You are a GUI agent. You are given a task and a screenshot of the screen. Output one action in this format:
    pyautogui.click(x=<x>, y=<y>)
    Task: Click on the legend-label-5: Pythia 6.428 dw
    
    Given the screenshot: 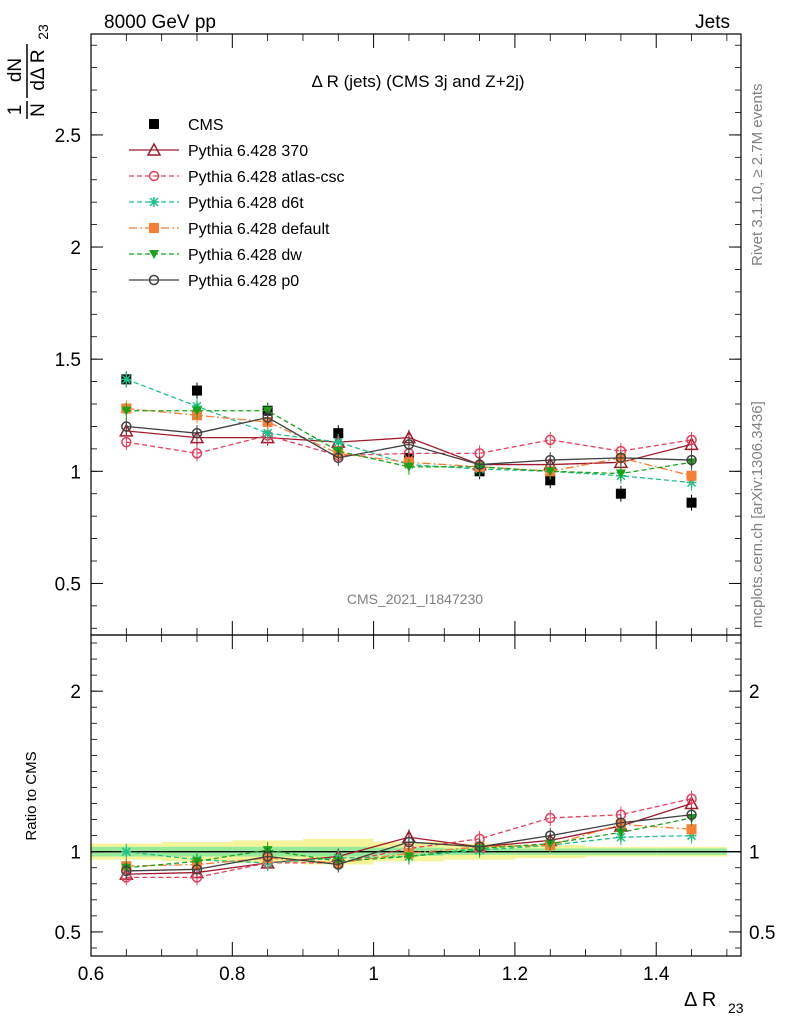 What is the action you would take?
    pyautogui.click(x=245, y=255)
    